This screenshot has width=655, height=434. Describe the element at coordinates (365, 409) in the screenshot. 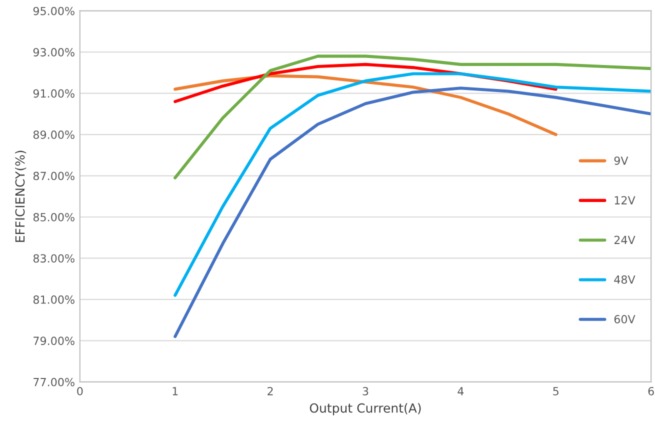

I see `x-axis-title: Output Current(A)` at that location.